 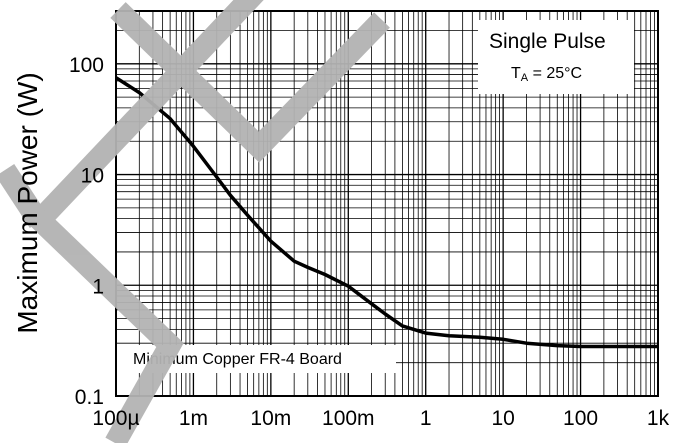 I want to click on y-axis-label: Maximum Power (W), so click(x=27, y=202).